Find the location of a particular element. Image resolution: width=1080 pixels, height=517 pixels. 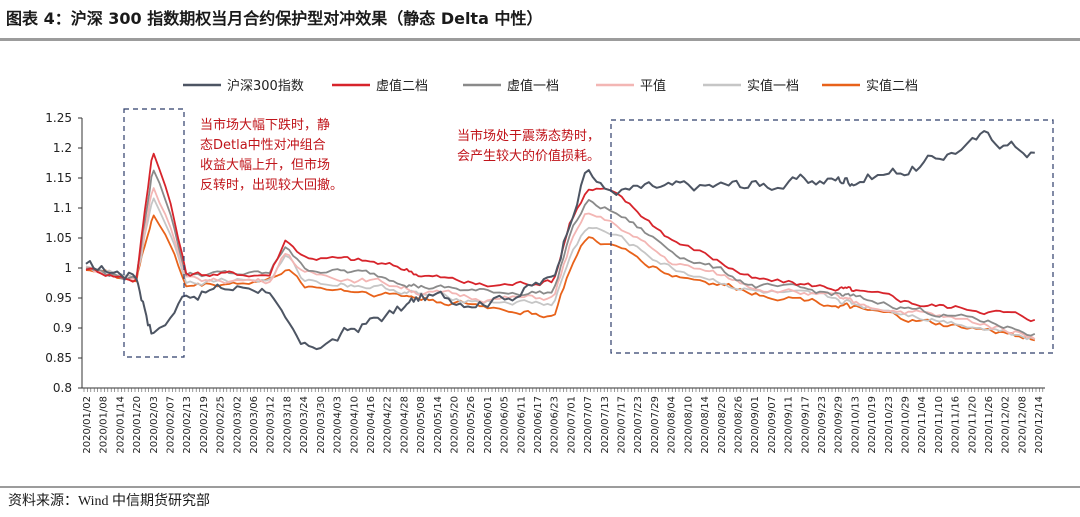

legend-label: 沪深300指数 is located at coordinates (265, 86).